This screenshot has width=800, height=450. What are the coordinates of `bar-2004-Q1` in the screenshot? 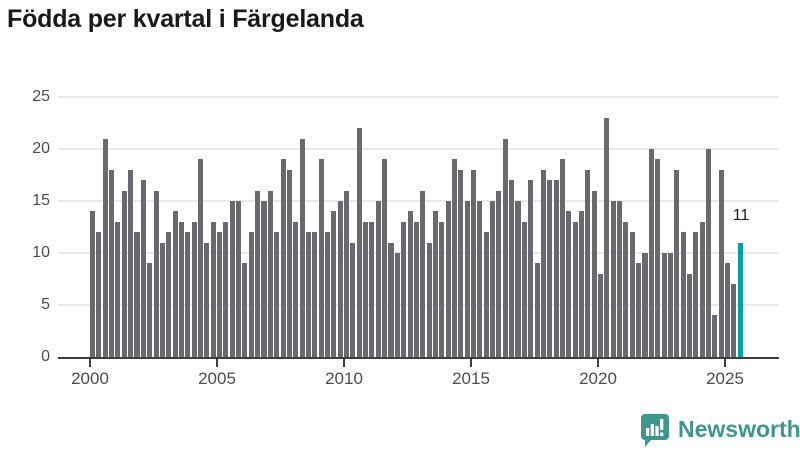 It's located at (194, 289).